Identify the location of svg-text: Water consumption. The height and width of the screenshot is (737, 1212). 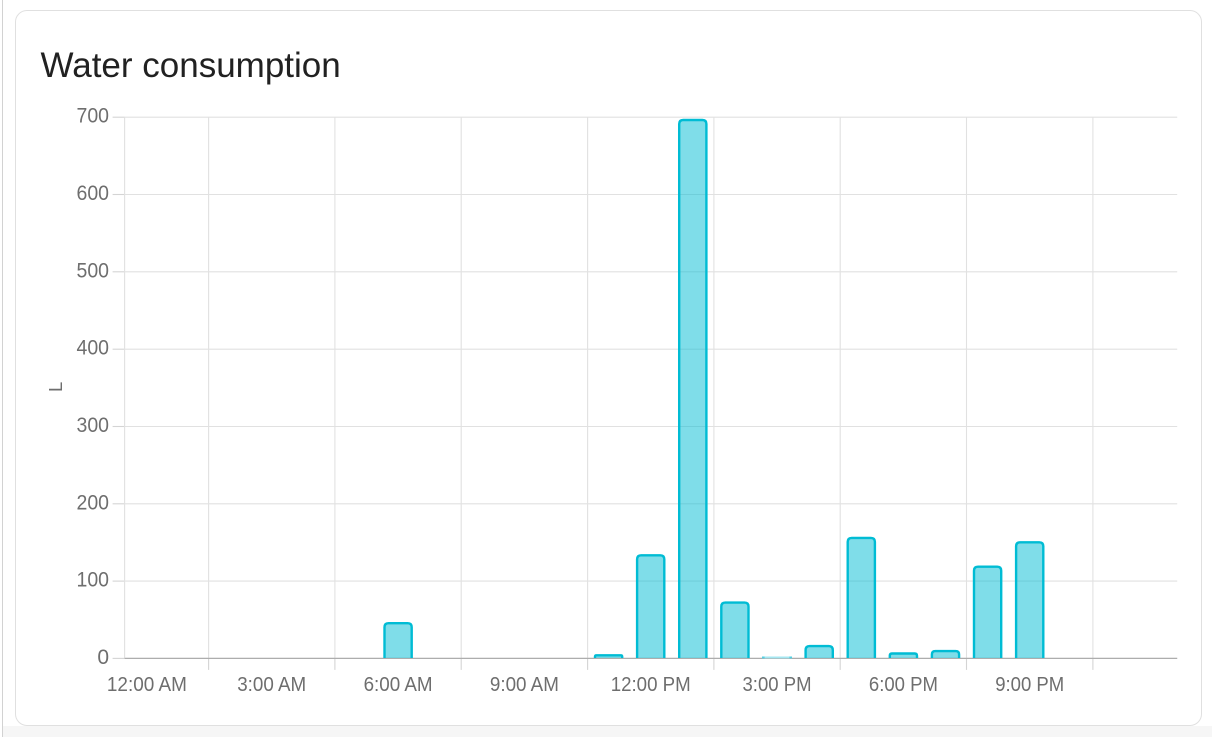
(191, 65).